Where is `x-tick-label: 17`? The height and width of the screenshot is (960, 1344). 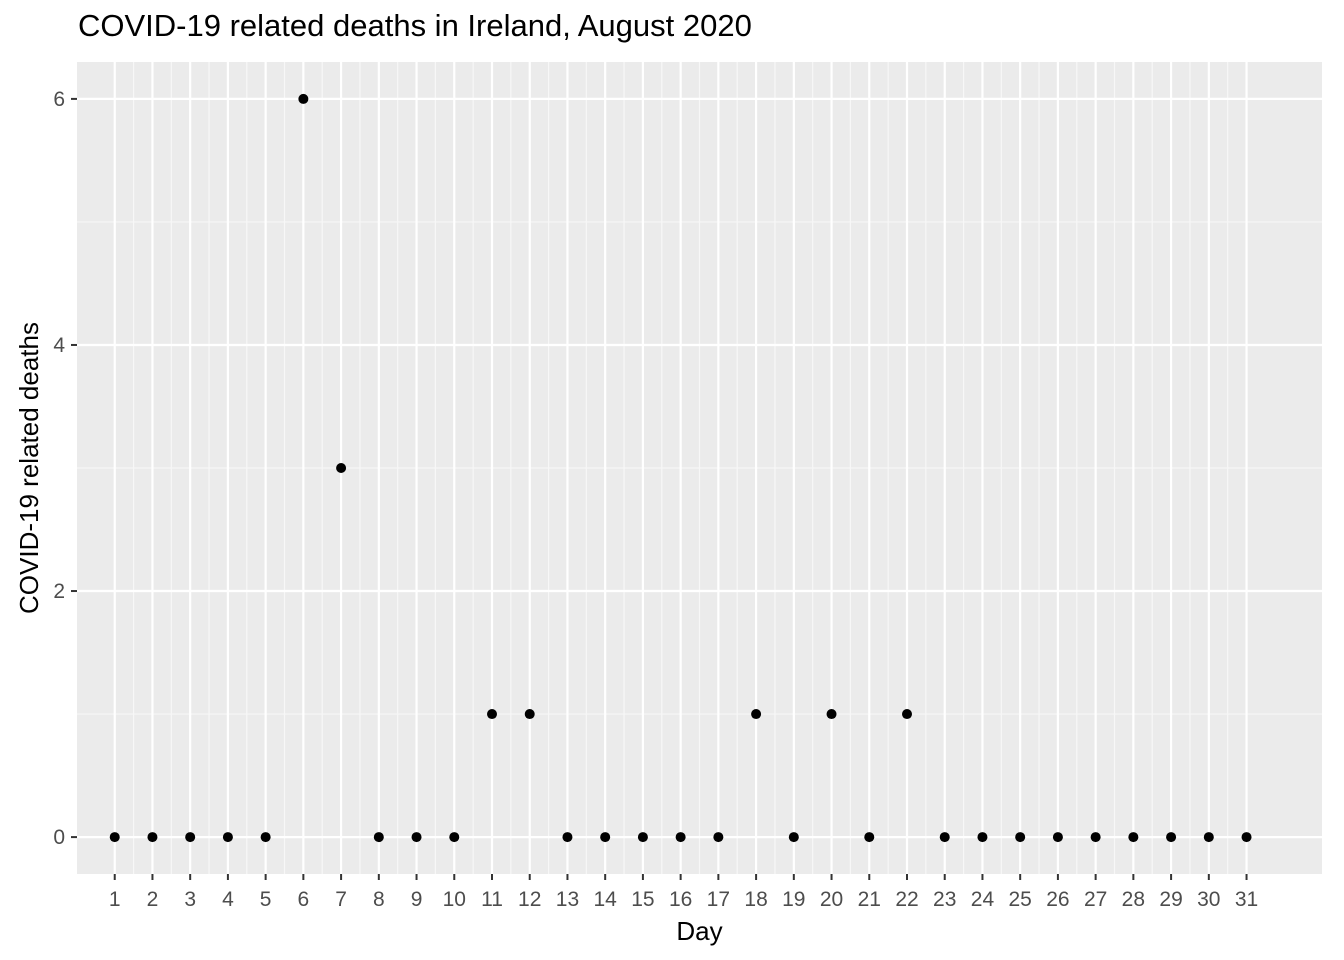 x-tick-label: 17 is located at coordinates (718, 899).